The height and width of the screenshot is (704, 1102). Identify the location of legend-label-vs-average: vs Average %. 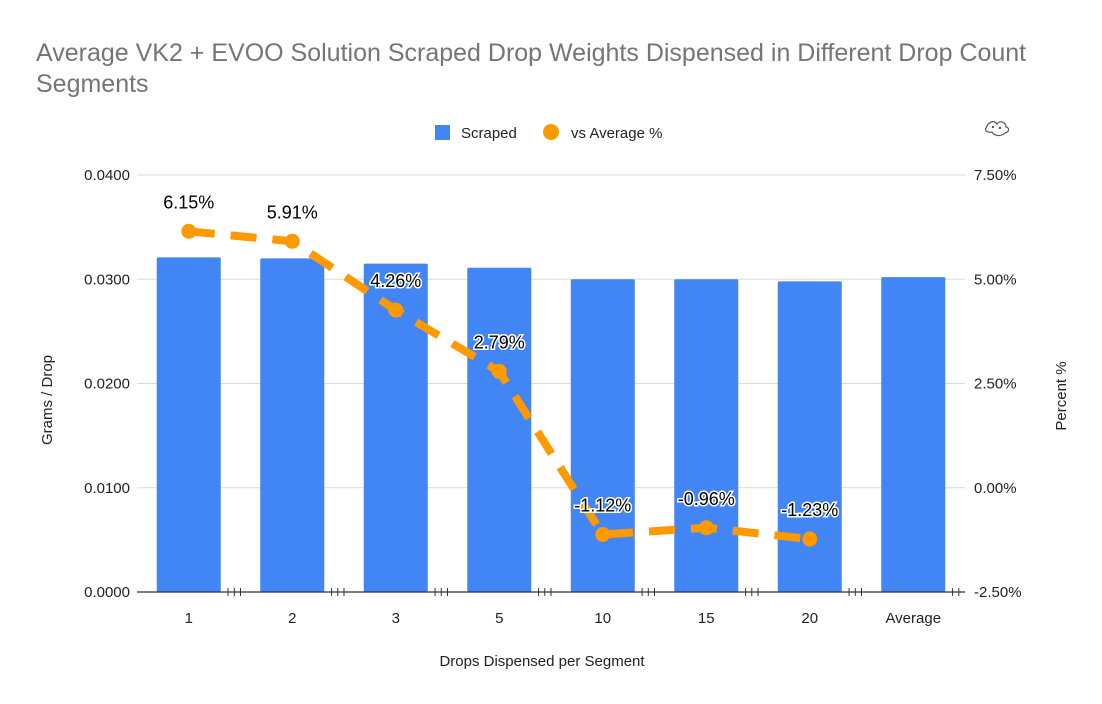
(616, 133).